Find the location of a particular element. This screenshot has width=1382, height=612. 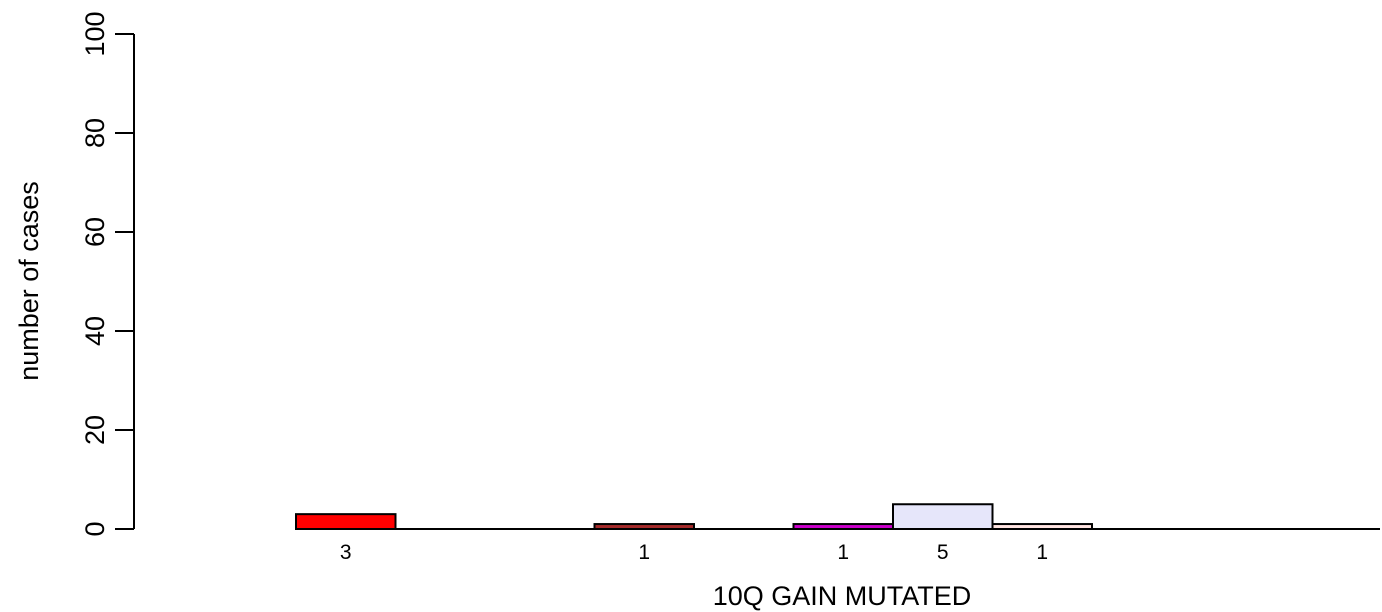

y-tick-label: 20 is located at coordinates (95, 430).